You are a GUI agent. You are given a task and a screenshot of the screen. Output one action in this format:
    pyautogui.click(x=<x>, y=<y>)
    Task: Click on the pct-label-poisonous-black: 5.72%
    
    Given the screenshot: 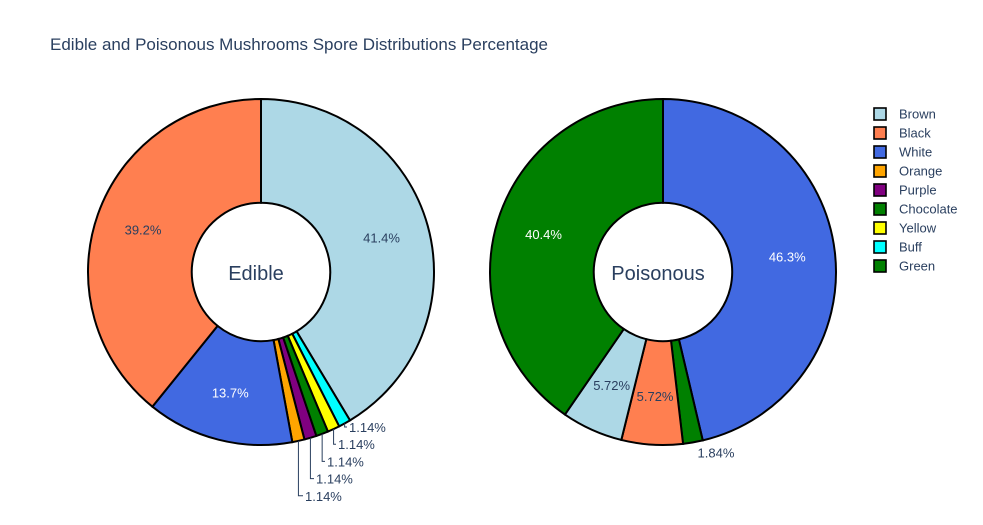 What is the action you would take?
    pyautogui.click(x=655, y=396)
    